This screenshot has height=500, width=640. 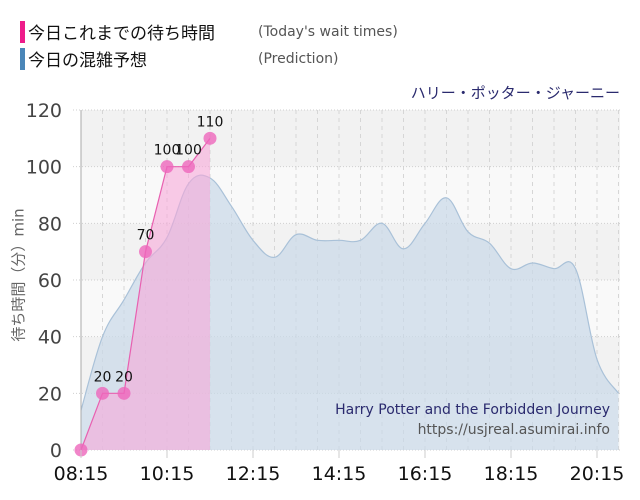 I want to click on y-tick-label: 100, so click(x=44, y=168).